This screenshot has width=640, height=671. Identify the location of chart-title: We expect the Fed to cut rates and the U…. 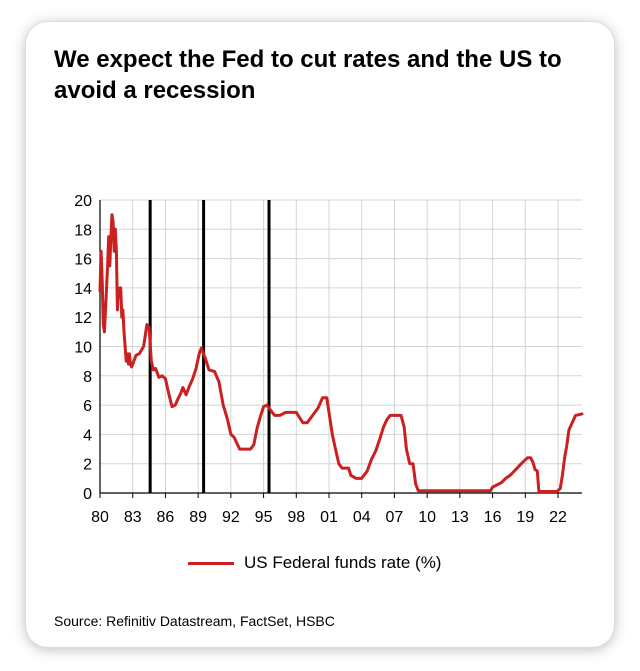
(308, 75).